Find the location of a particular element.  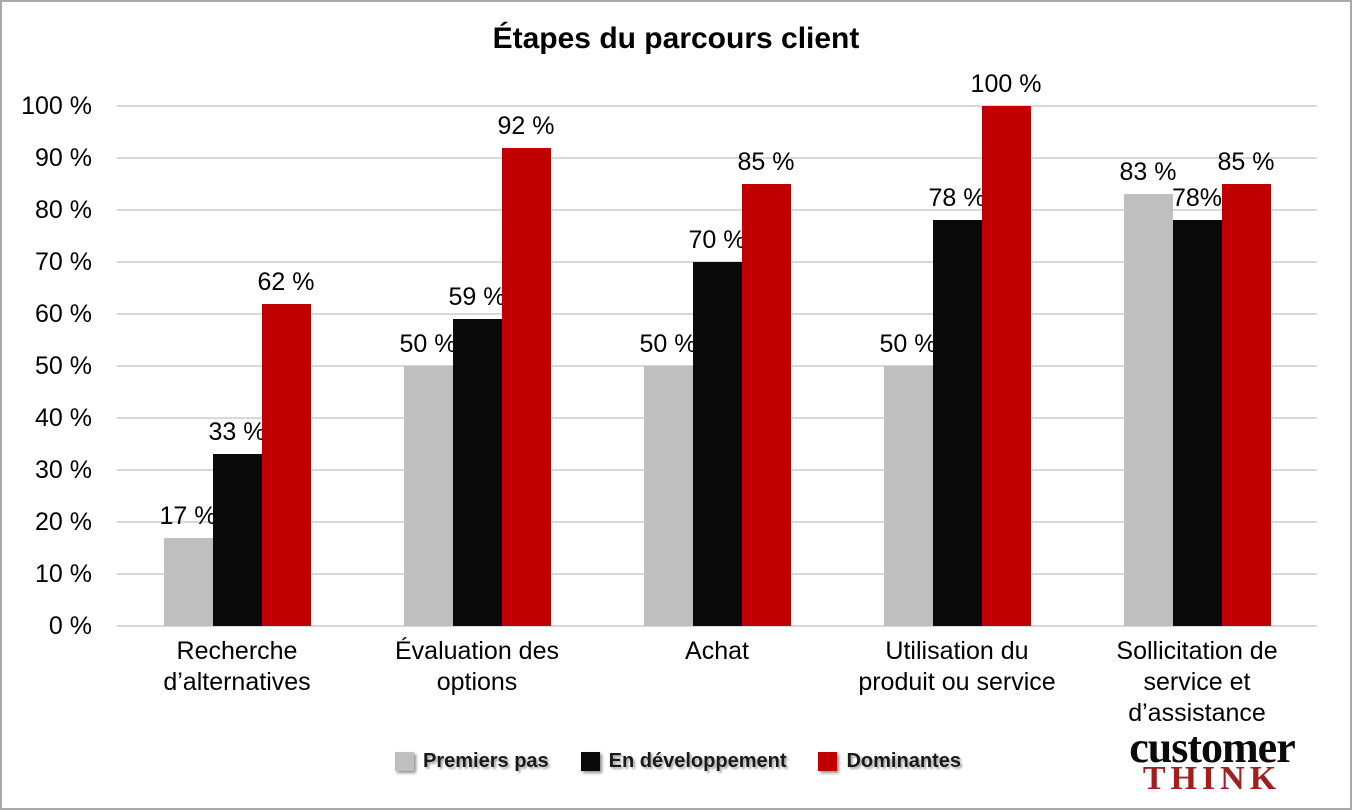

bar-en-d-veloppement: 70 % is located at coordinates (717, 426).